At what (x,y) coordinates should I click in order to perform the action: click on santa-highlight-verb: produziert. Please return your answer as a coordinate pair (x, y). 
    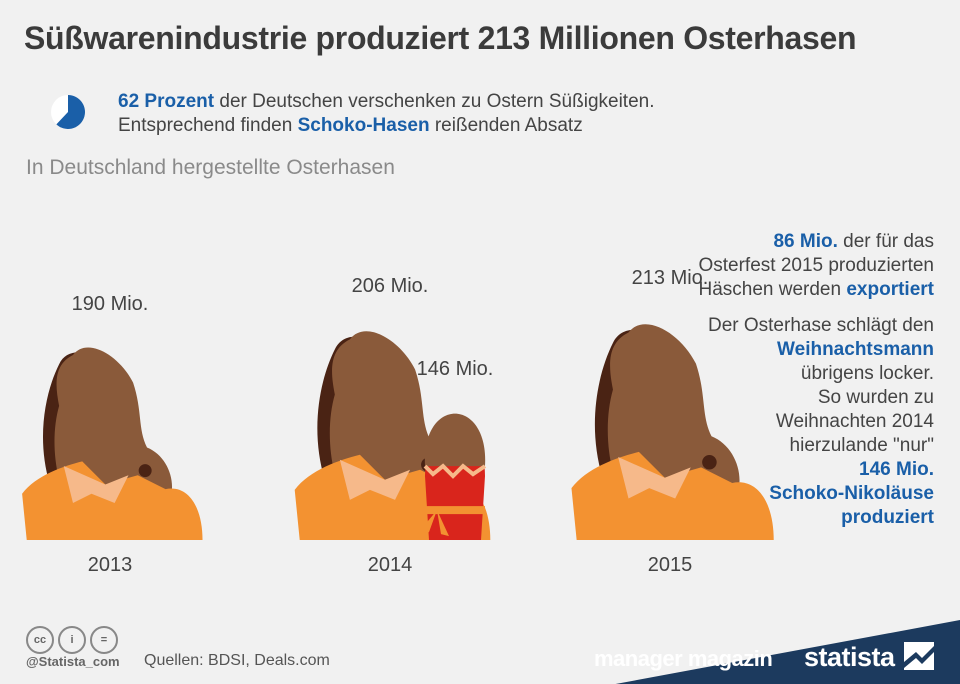
    Looking at the image, I should click on (887, 517).